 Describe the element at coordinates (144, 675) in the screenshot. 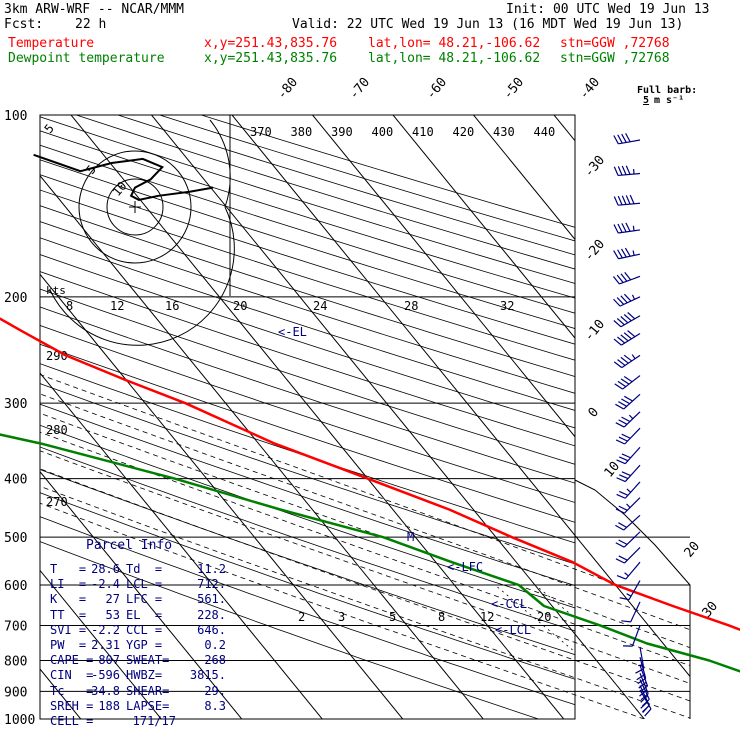

I see `parcel-key: HWBZ=` at that location.